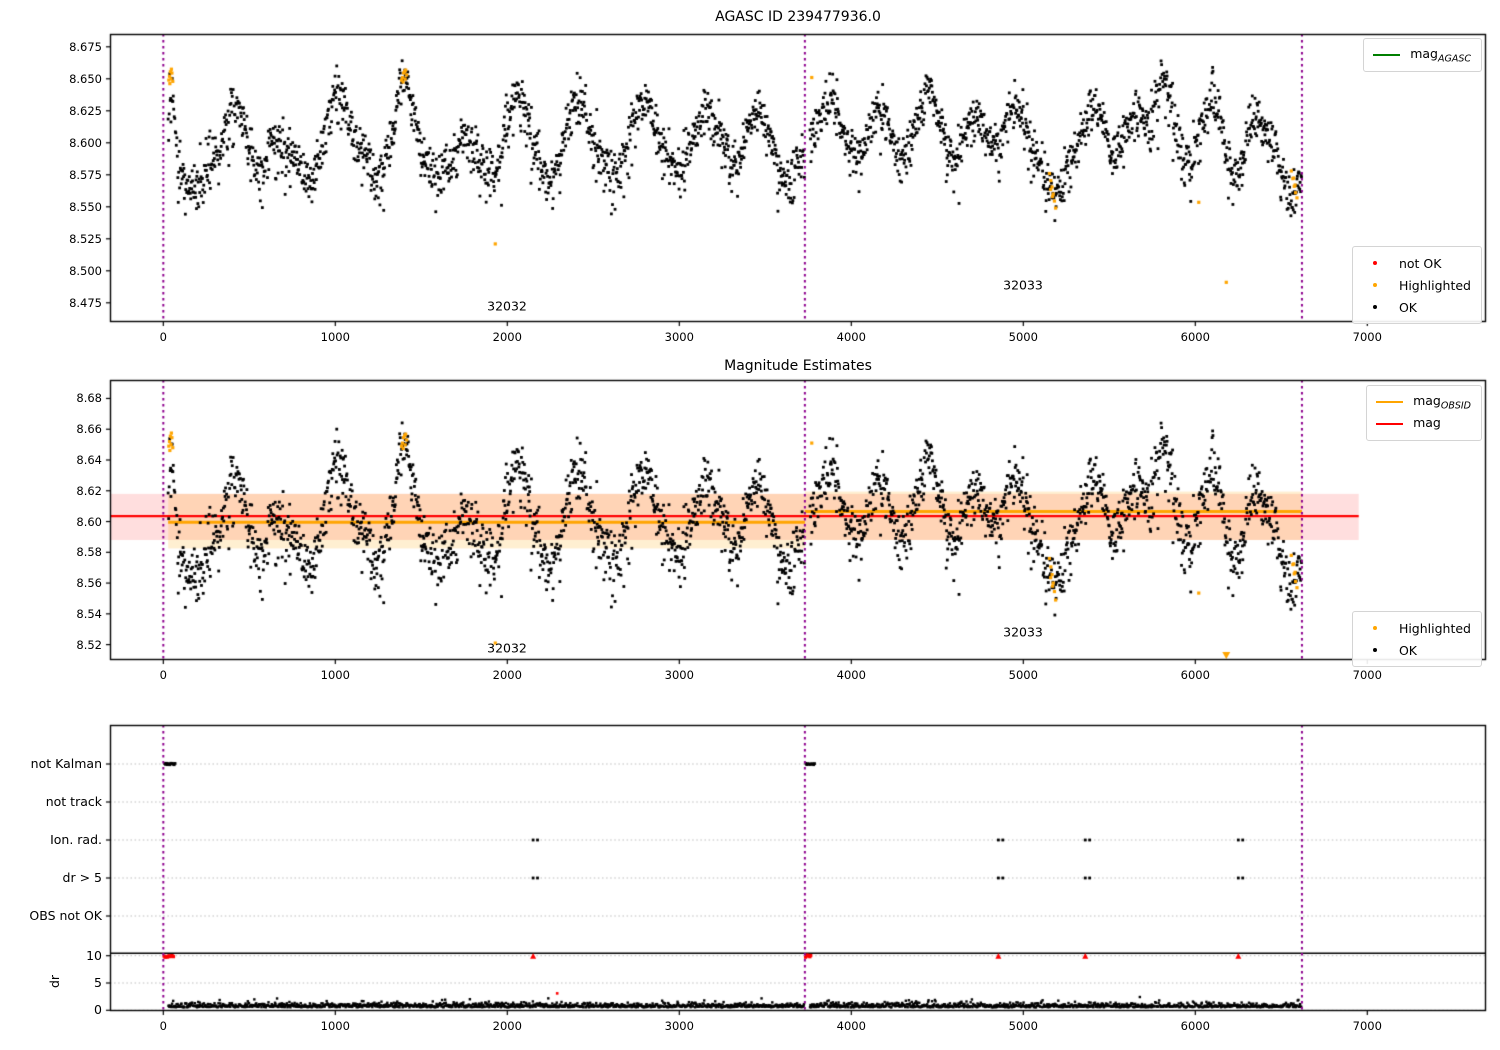  Describe the element at coordinates (1442, 402) in the screenshot. I see `legend-label: magOBSID` at that location.